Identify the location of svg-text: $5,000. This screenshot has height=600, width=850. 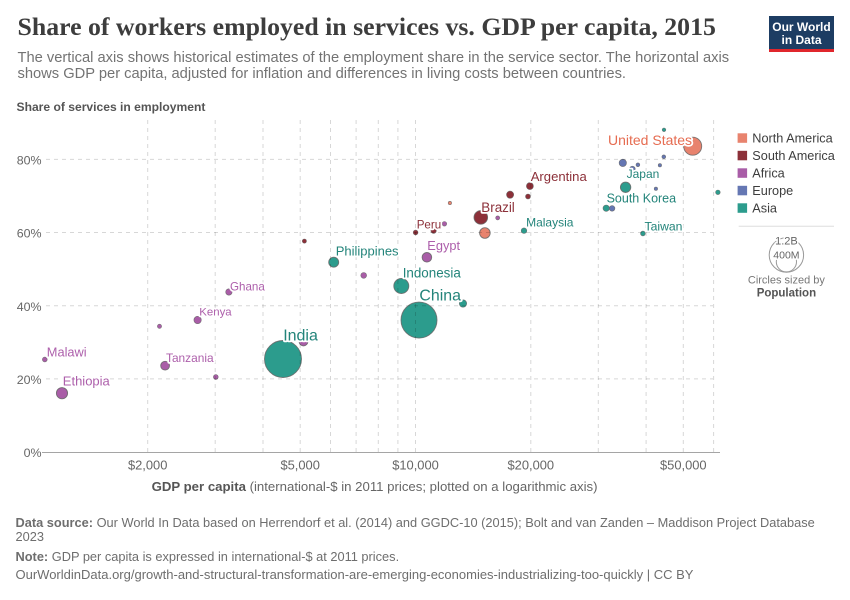
(299, 464).